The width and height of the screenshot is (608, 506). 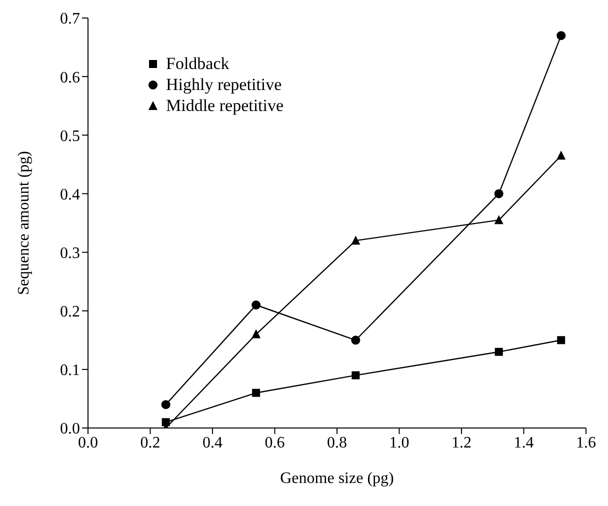 I want to click on y-axis-title: Sequence amount (pg), so click(x=24, y=223).